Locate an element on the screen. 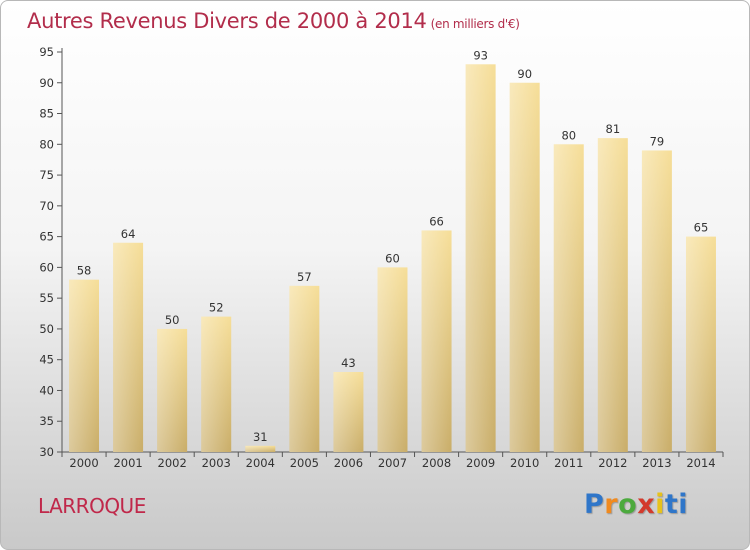 The width and height of the screenshot is (750, 550). y-tick-label: 70 is located at coordinates (46, 206).